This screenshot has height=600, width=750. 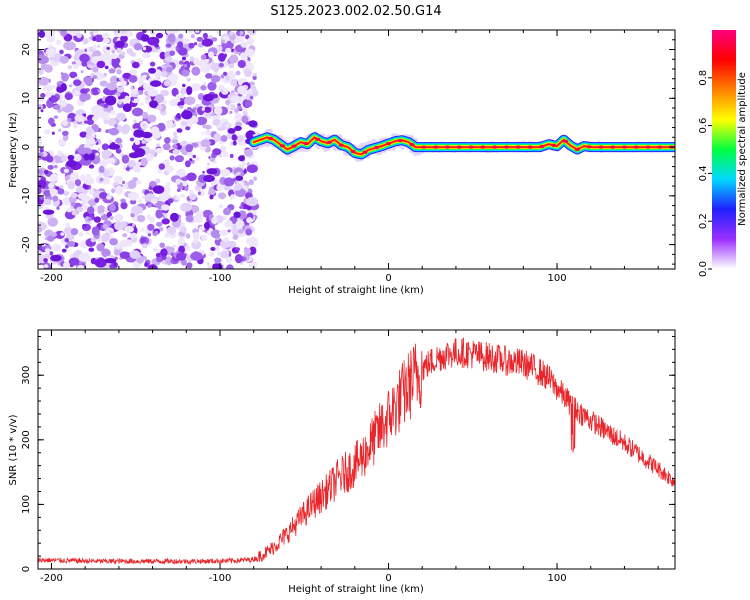 I want to click on colorbar-gradient, so click(x=724, y=149).